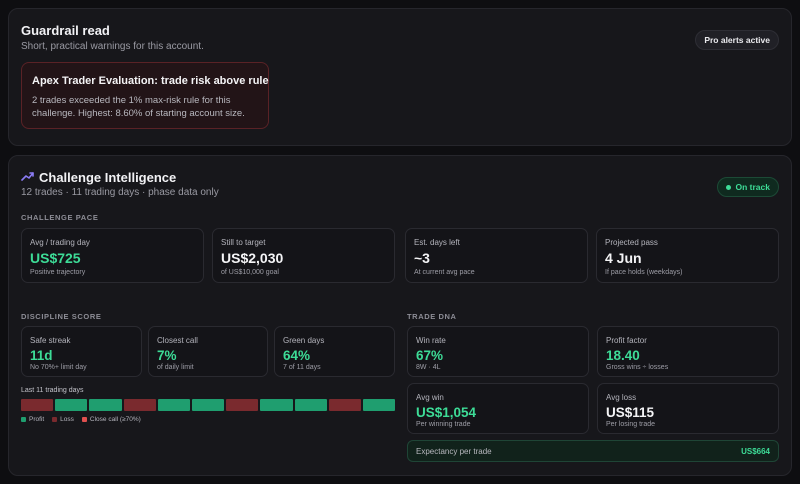  I want to click on loss-swatch-icon, so click(55, 419).